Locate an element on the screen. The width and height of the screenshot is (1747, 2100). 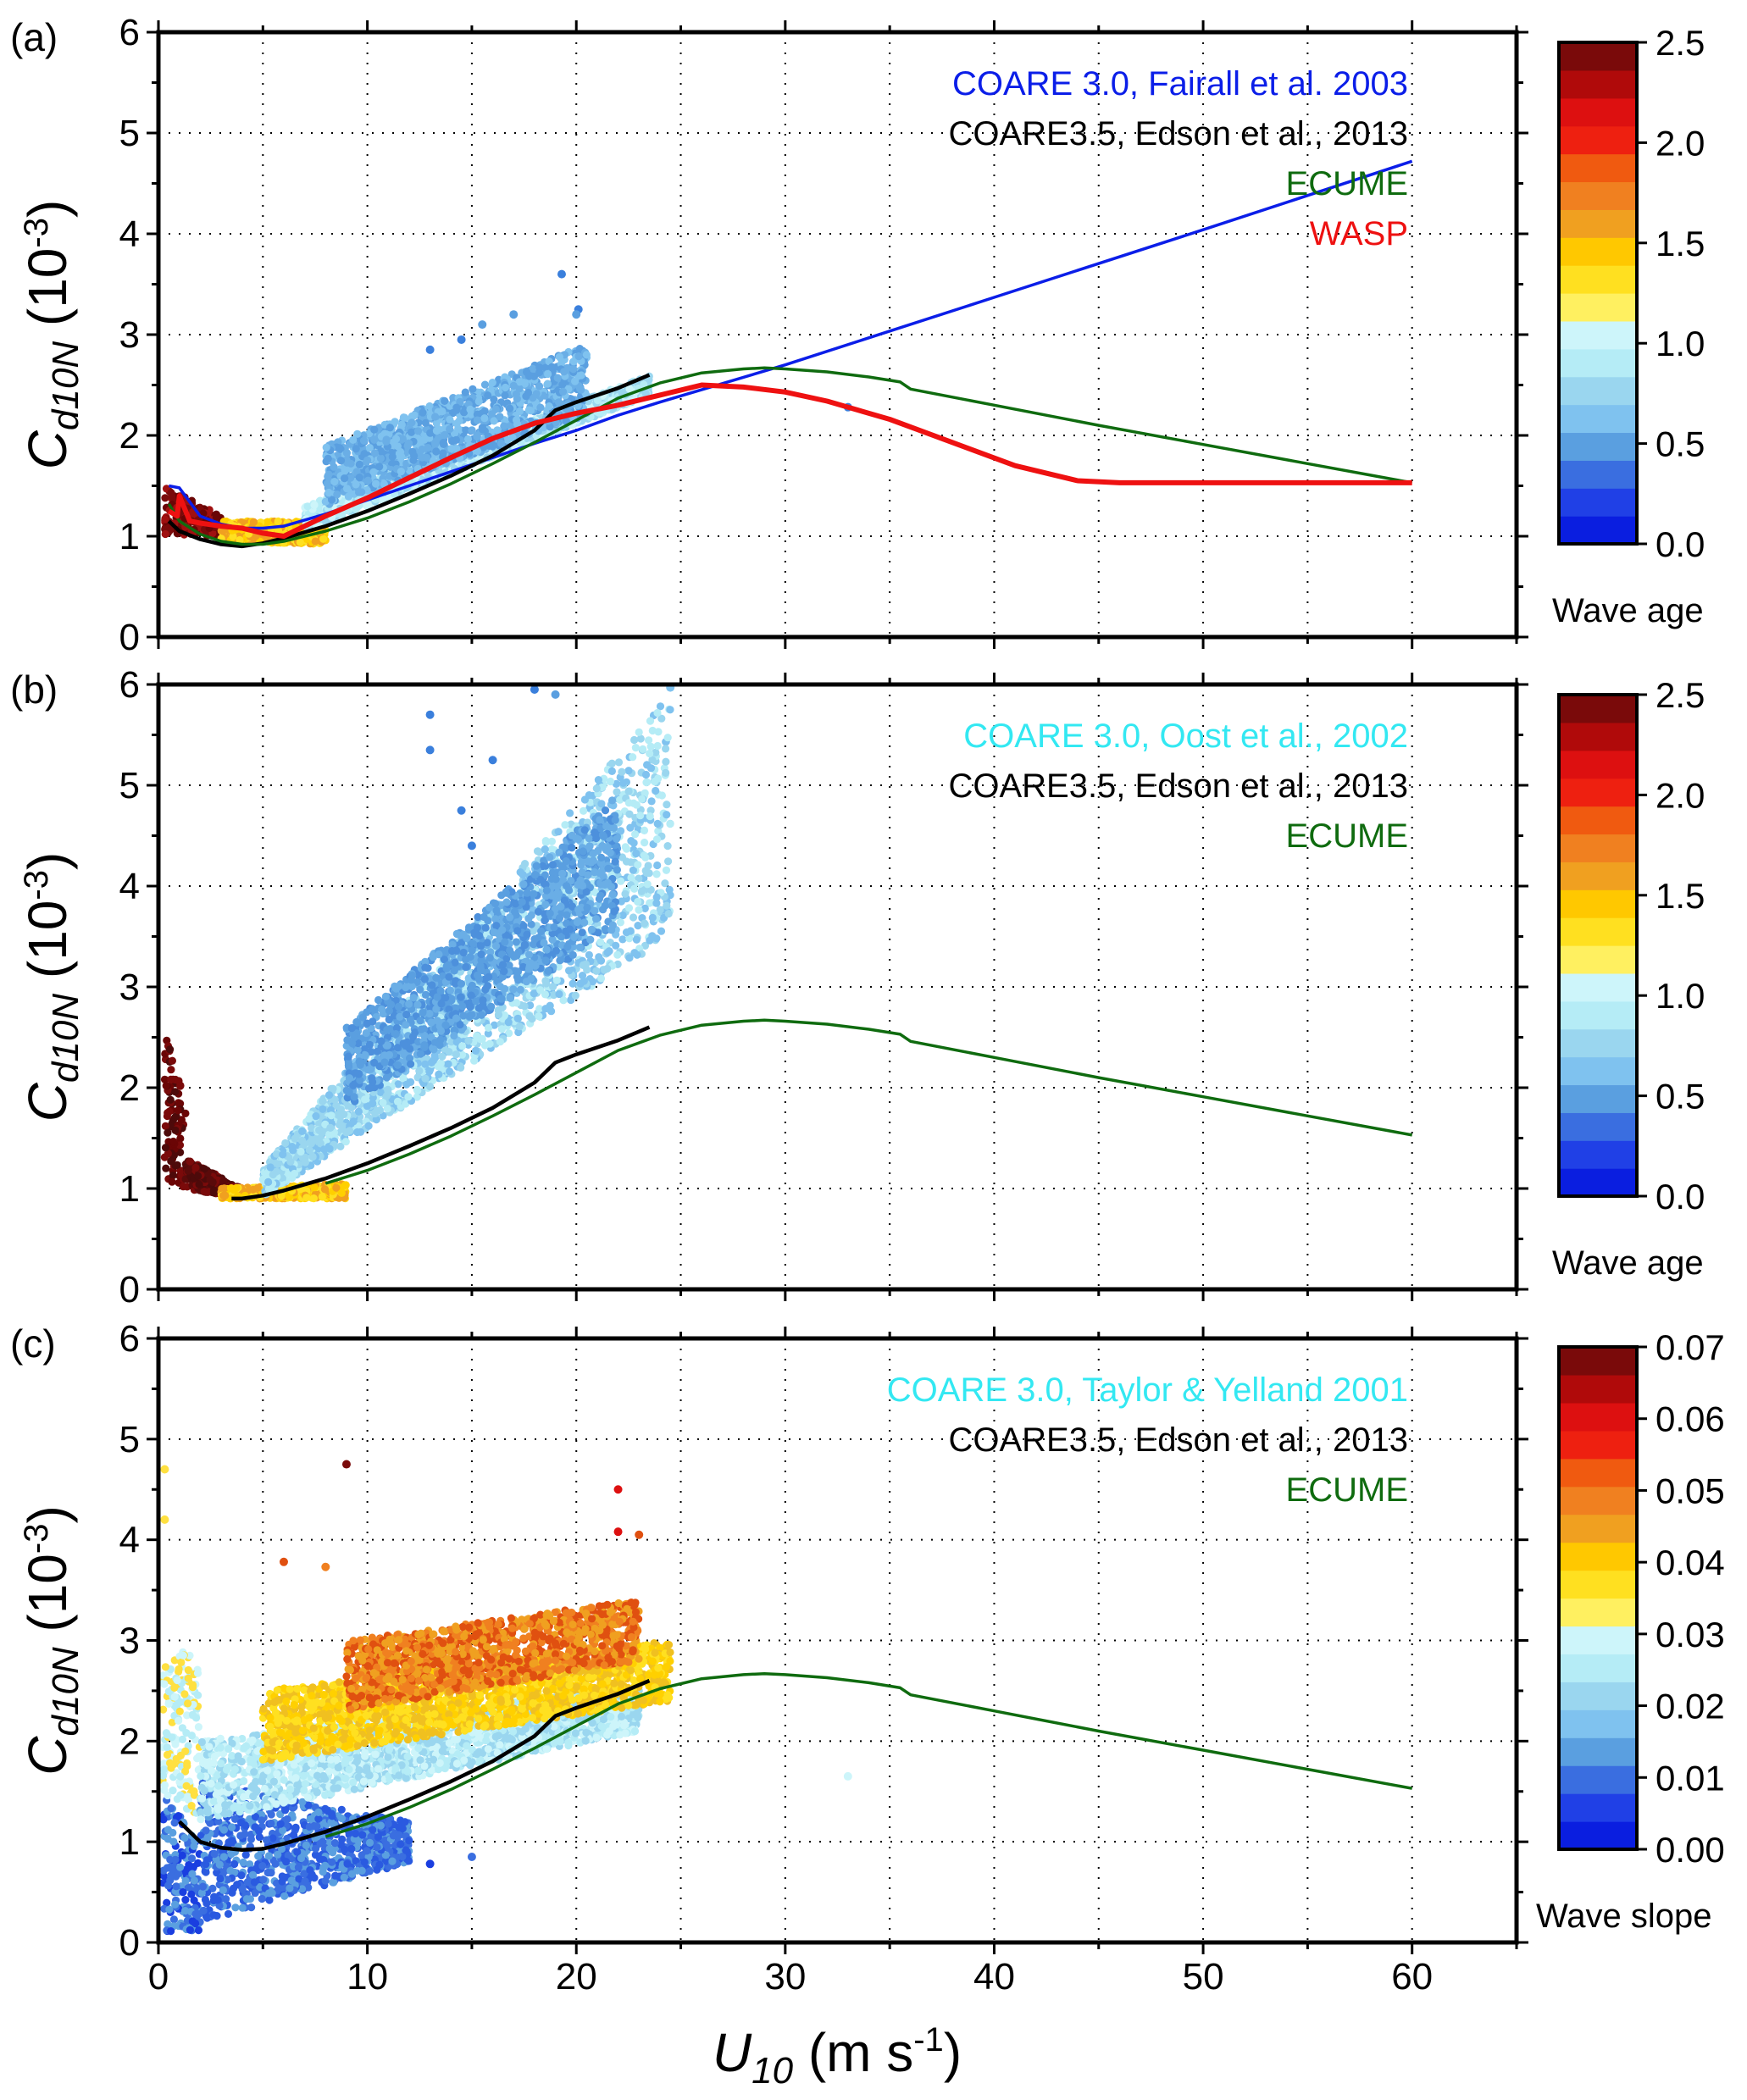
scatter-points is located at coordinates (506, 408).